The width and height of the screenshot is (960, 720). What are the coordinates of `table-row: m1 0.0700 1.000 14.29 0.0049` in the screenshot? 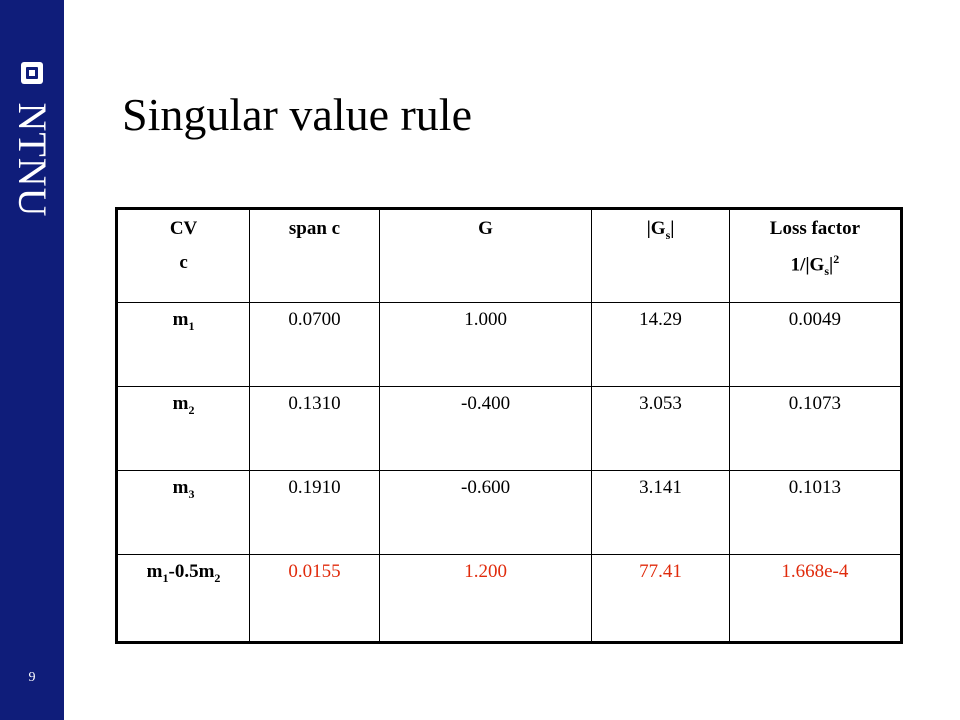 It's located at (509, 344).